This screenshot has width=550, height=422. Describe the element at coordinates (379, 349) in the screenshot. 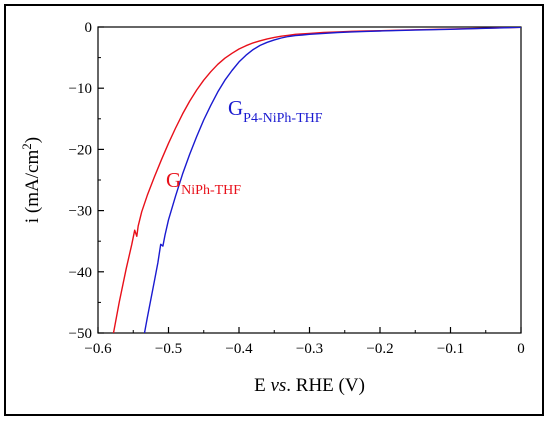

I see `x-tick-label: −0.2` at that location.